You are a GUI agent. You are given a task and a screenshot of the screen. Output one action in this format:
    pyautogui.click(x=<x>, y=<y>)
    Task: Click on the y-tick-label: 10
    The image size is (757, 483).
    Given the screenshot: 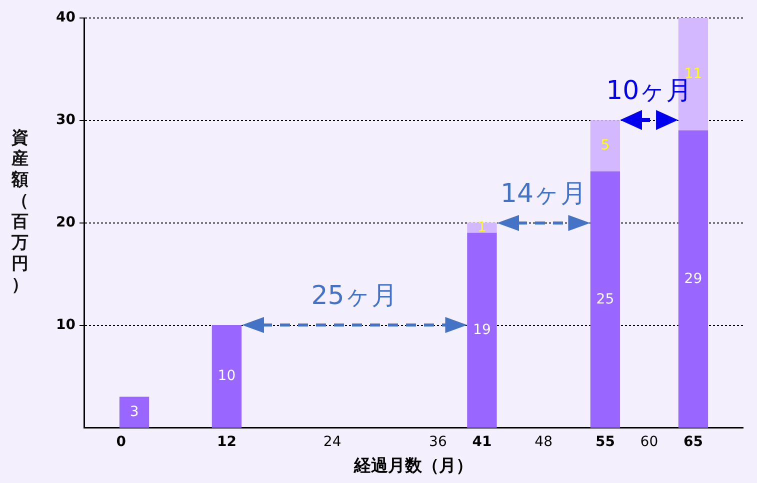 What is the action you would take?
    pyautogui.click(x=66, y=324)
    